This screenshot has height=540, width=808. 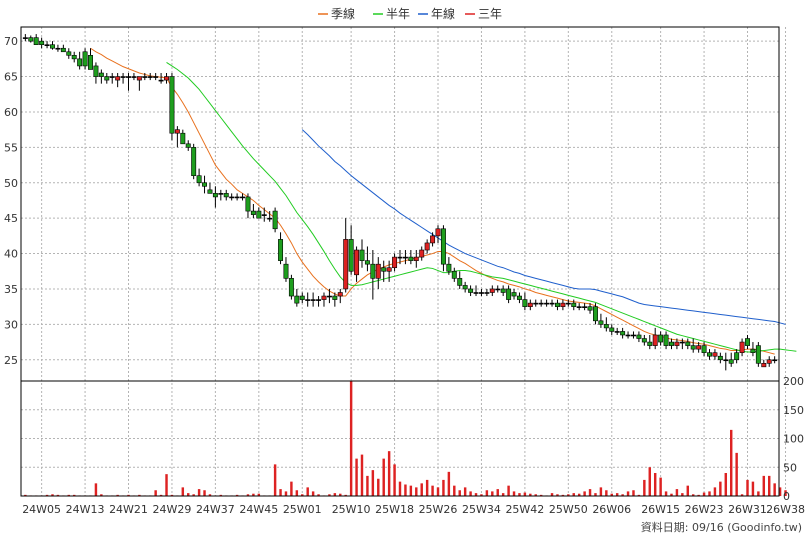 What do you see at coordinates (786, 496) in the screenshot?
I see `volume-tick-label: 0` at bounding box center [786, 496].